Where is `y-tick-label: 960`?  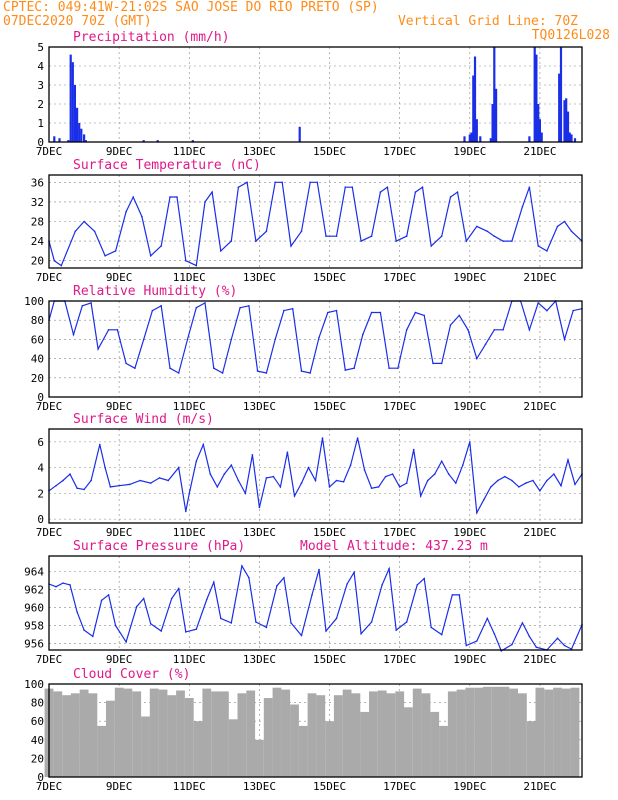 y-tick-label: 960 is located at coordinates (34, 608).